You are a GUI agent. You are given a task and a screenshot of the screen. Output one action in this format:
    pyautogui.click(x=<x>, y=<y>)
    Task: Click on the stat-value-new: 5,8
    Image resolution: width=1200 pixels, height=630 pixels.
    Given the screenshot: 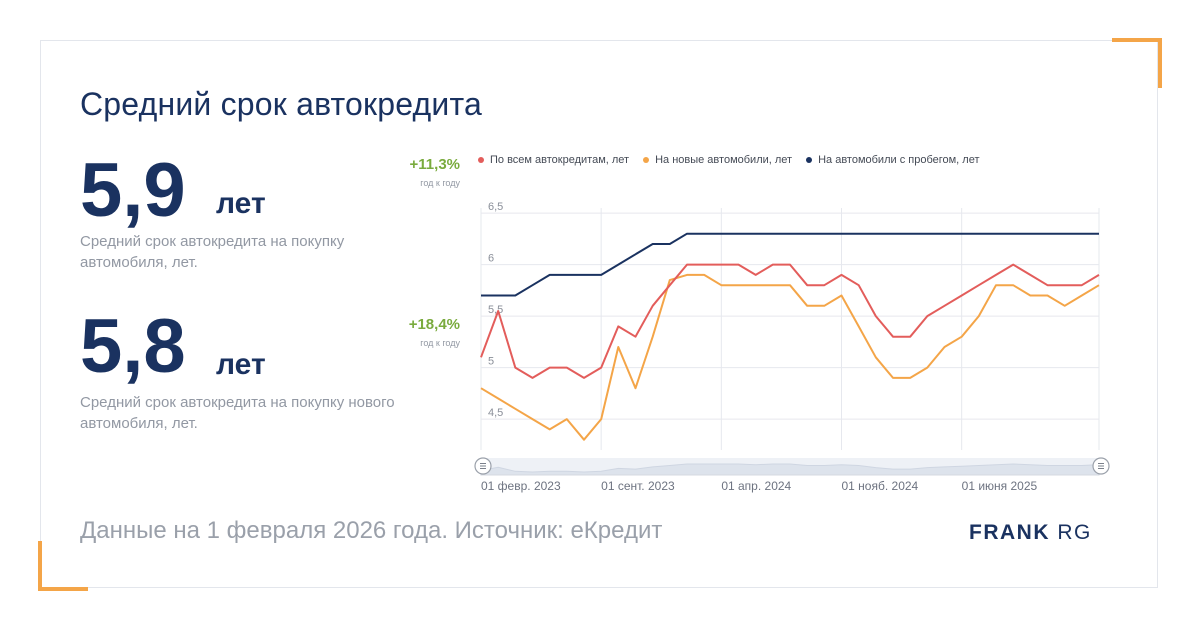 What is the action you would take?
    pyautogui.click(x=133, y=346)
    